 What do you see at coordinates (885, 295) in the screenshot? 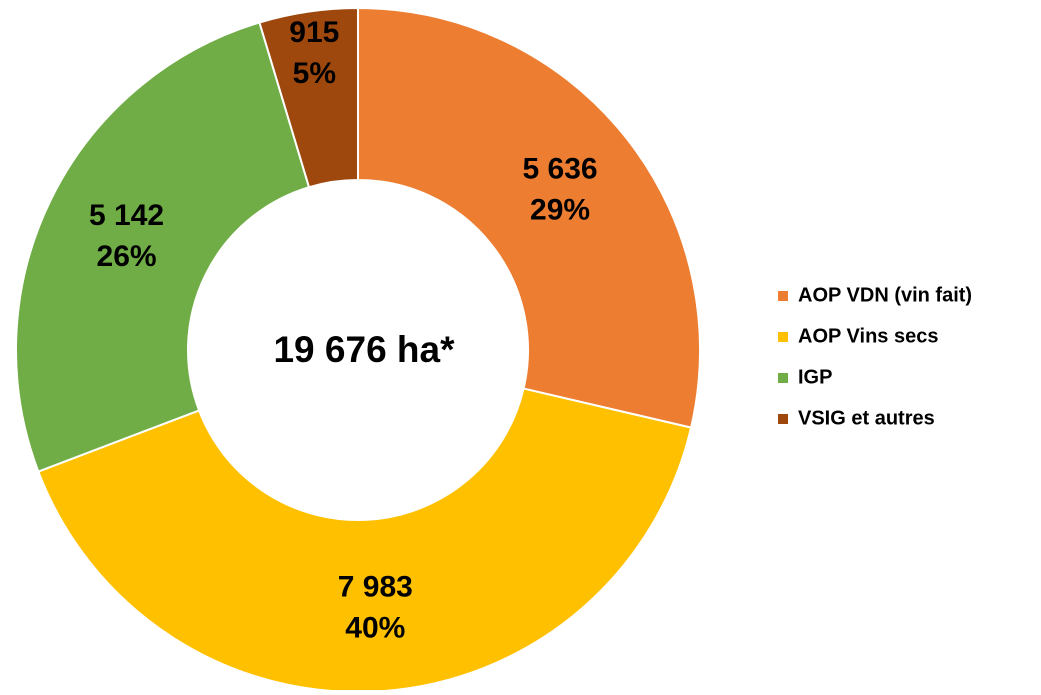
I see `legend-label: AOP VDN (vin fait)` at bounding box center [885, 295].